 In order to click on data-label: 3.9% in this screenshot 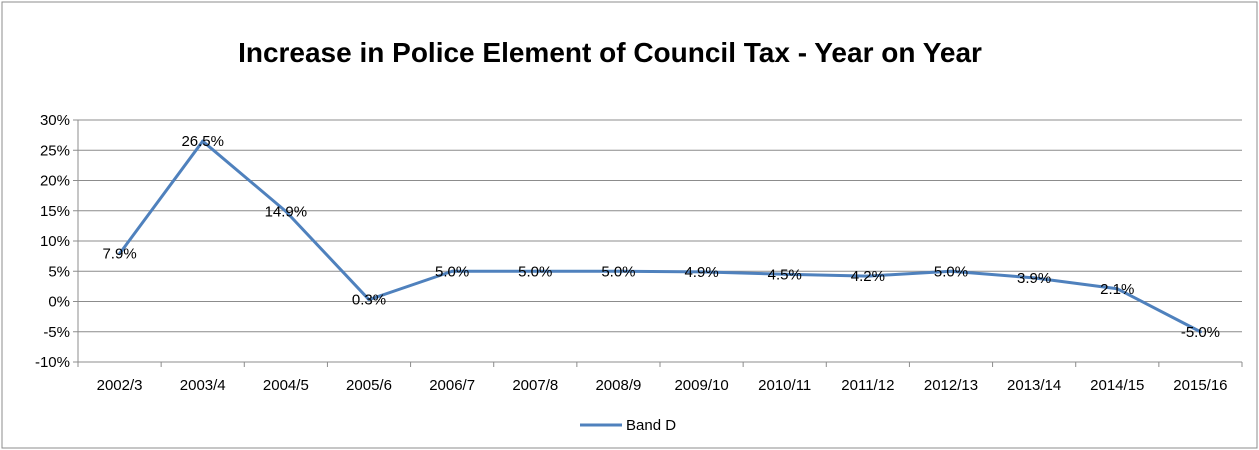, I will do `click(1034, 278)`.